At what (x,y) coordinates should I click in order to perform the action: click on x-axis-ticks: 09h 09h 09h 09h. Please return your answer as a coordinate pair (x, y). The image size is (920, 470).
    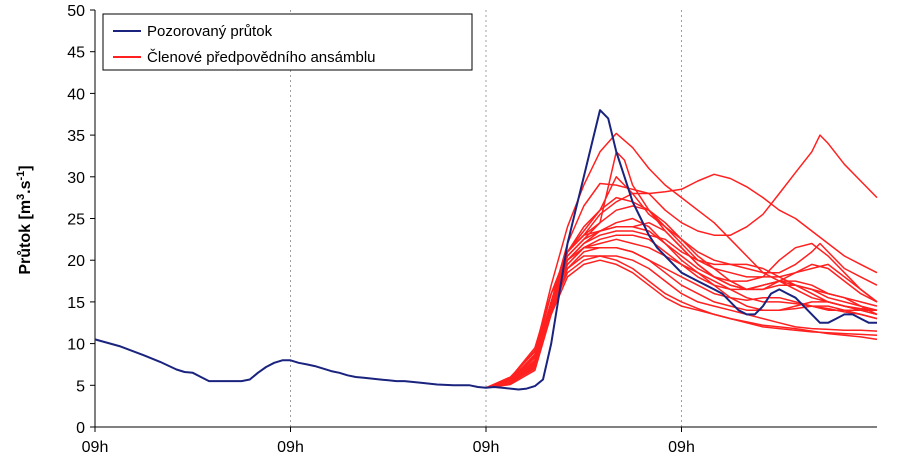
    Looking at the image, I should click on (388, 441).